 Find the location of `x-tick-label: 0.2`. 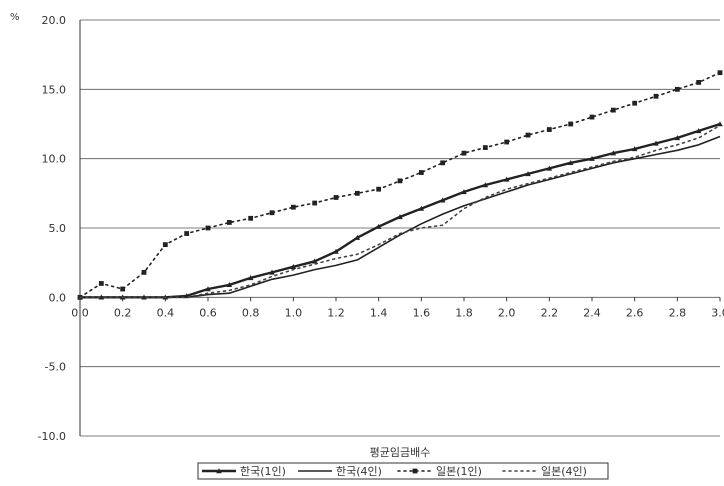

x-tick-label: 0.2 is located at coordinates (123, 312).